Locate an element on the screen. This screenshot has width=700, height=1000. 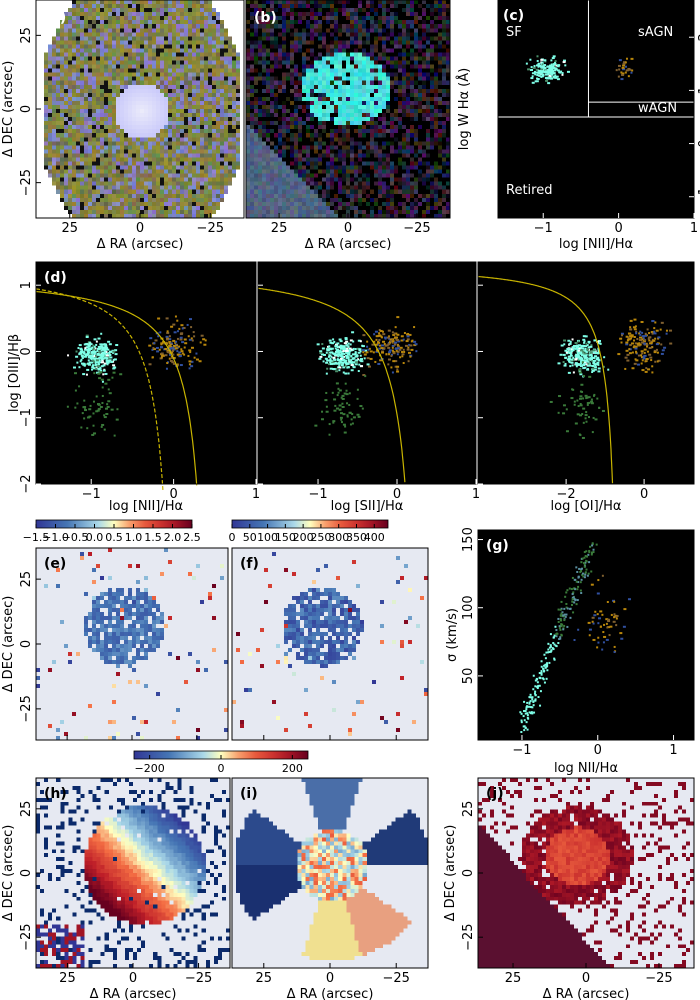
panel-h-xlabel: Δ RA (arcsec) is located at coordinates (133, 993).